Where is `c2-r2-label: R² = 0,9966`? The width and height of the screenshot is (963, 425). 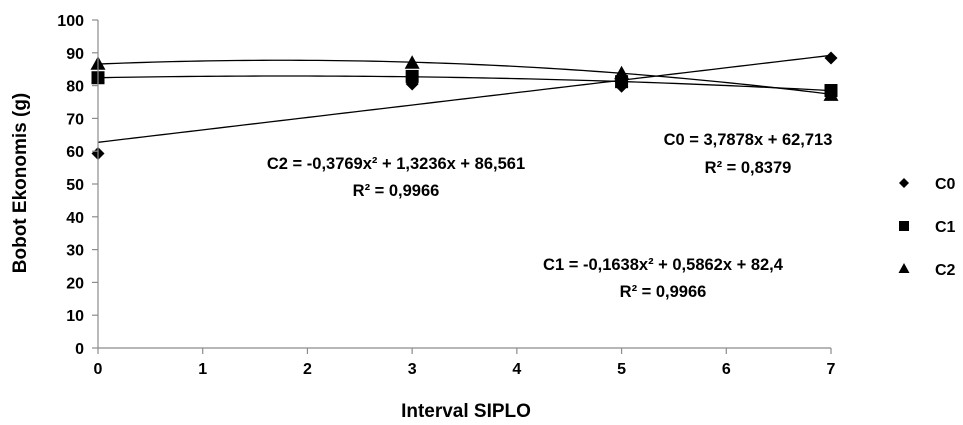 c2-r2-label: R² = 0,9966 is located at coordinates (396, 191).